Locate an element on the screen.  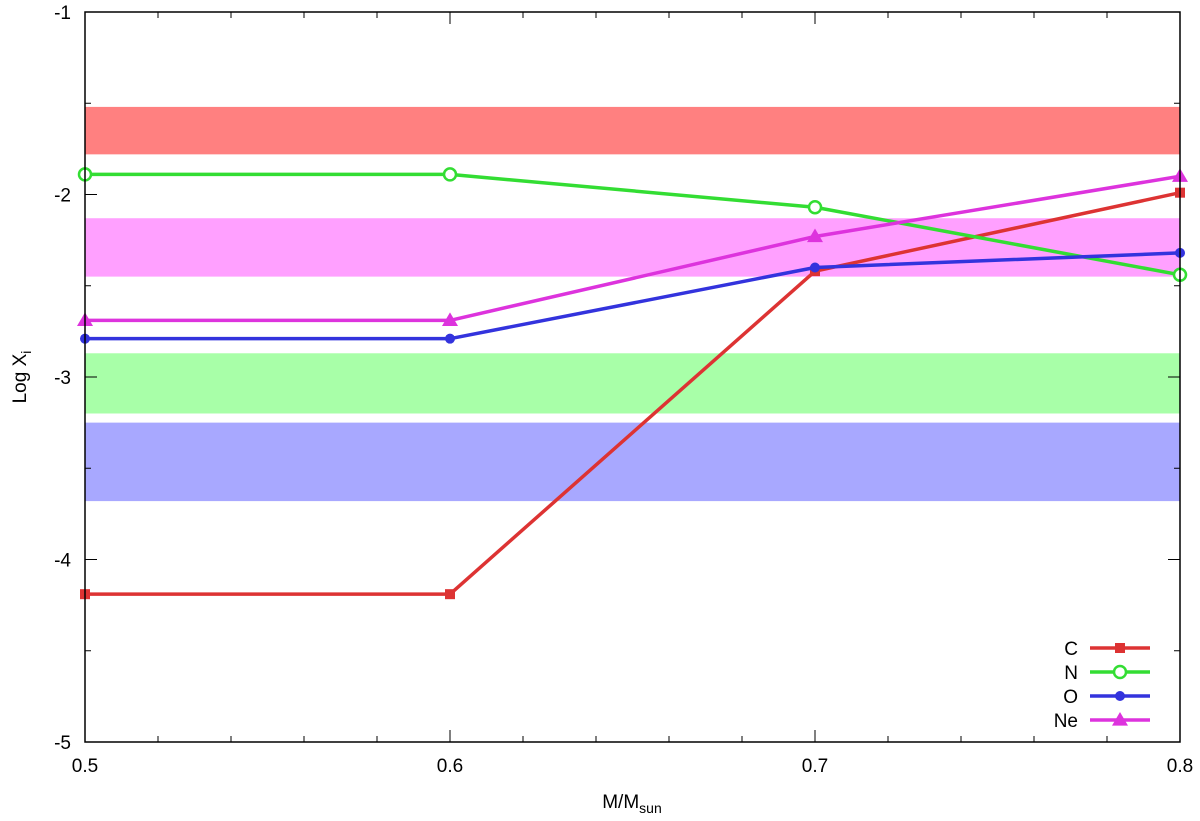
x-tick-label: 0.6 is located at coordinates (450, 766).